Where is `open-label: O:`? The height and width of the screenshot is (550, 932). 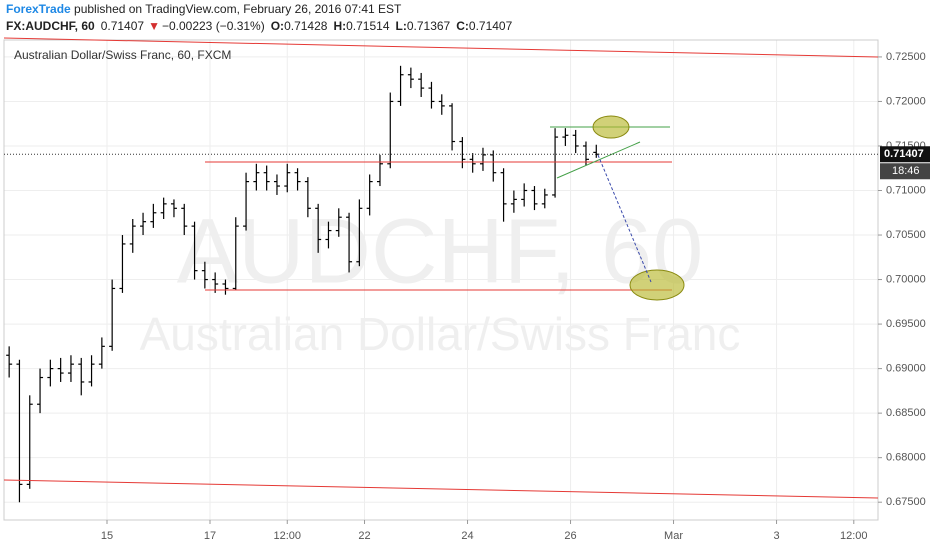
open-label: O: is located at coordinates (277, 26).